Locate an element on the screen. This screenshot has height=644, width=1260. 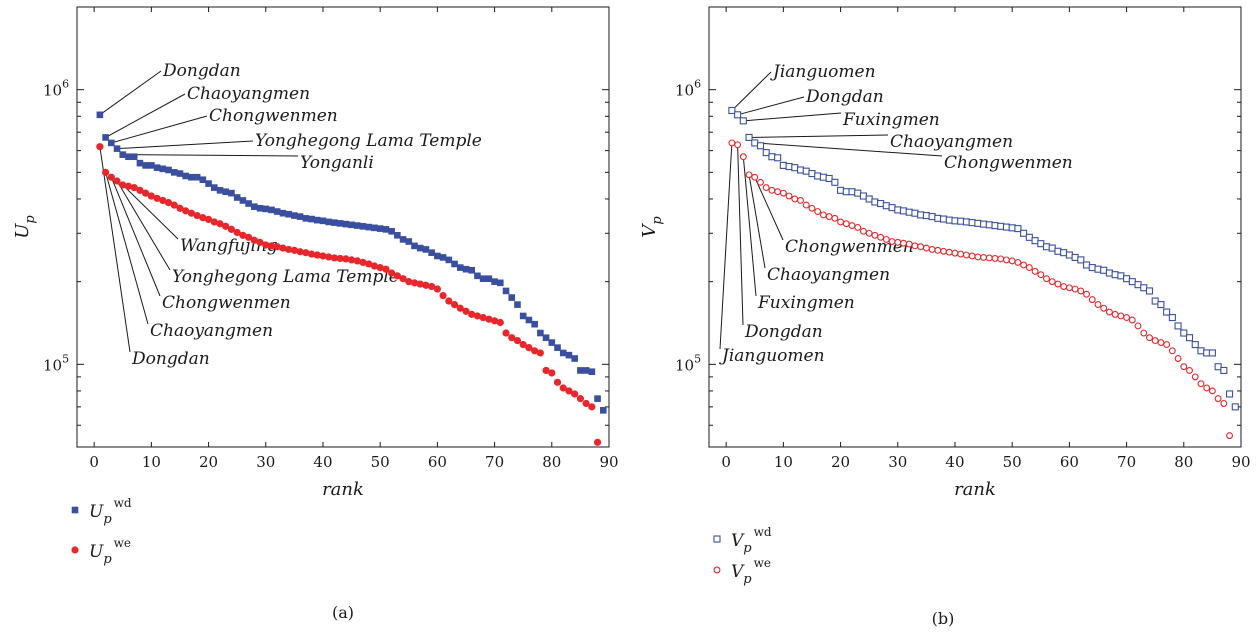
legend-entry: Upwd is located at coordinates (110, 511).